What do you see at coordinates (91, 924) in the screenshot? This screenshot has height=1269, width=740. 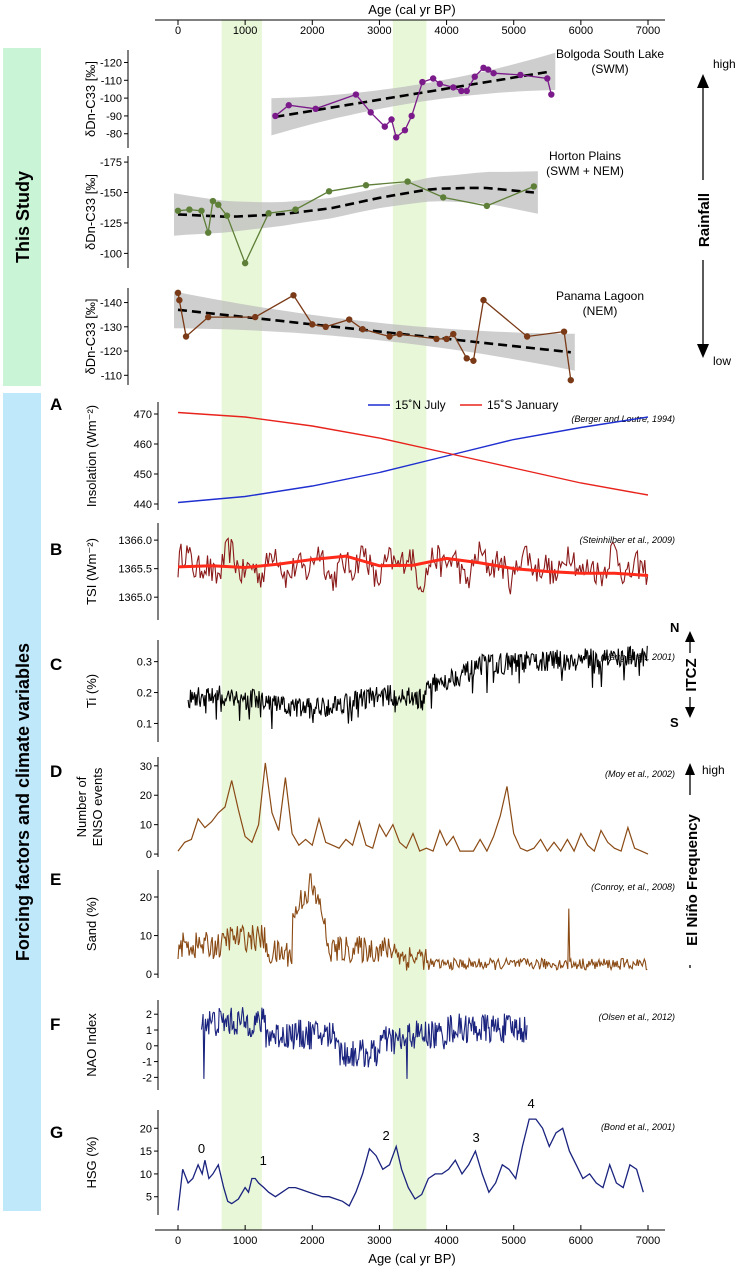 I see `sand-ylabel: Sand (%)` at bounding box center [91, 924].